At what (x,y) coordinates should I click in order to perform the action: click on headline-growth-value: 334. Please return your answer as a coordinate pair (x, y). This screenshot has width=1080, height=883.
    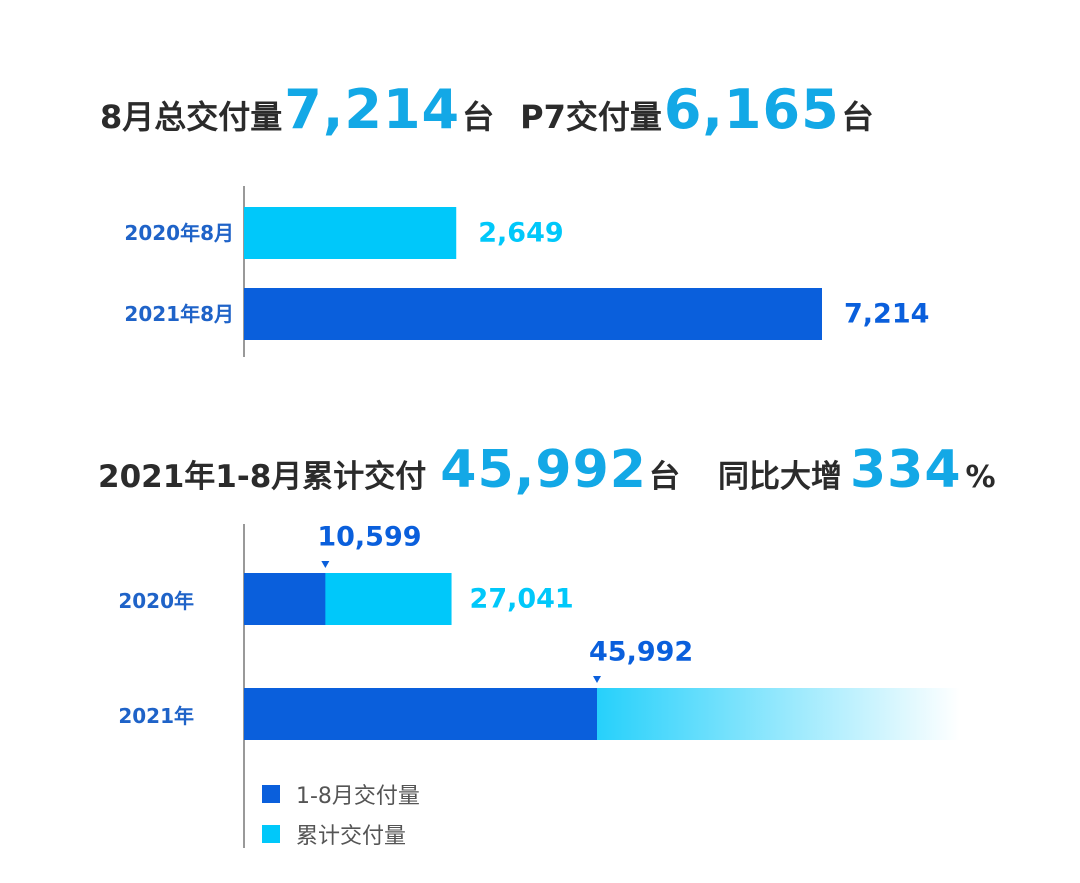
    Looking at the image, I should click on (905, 470).